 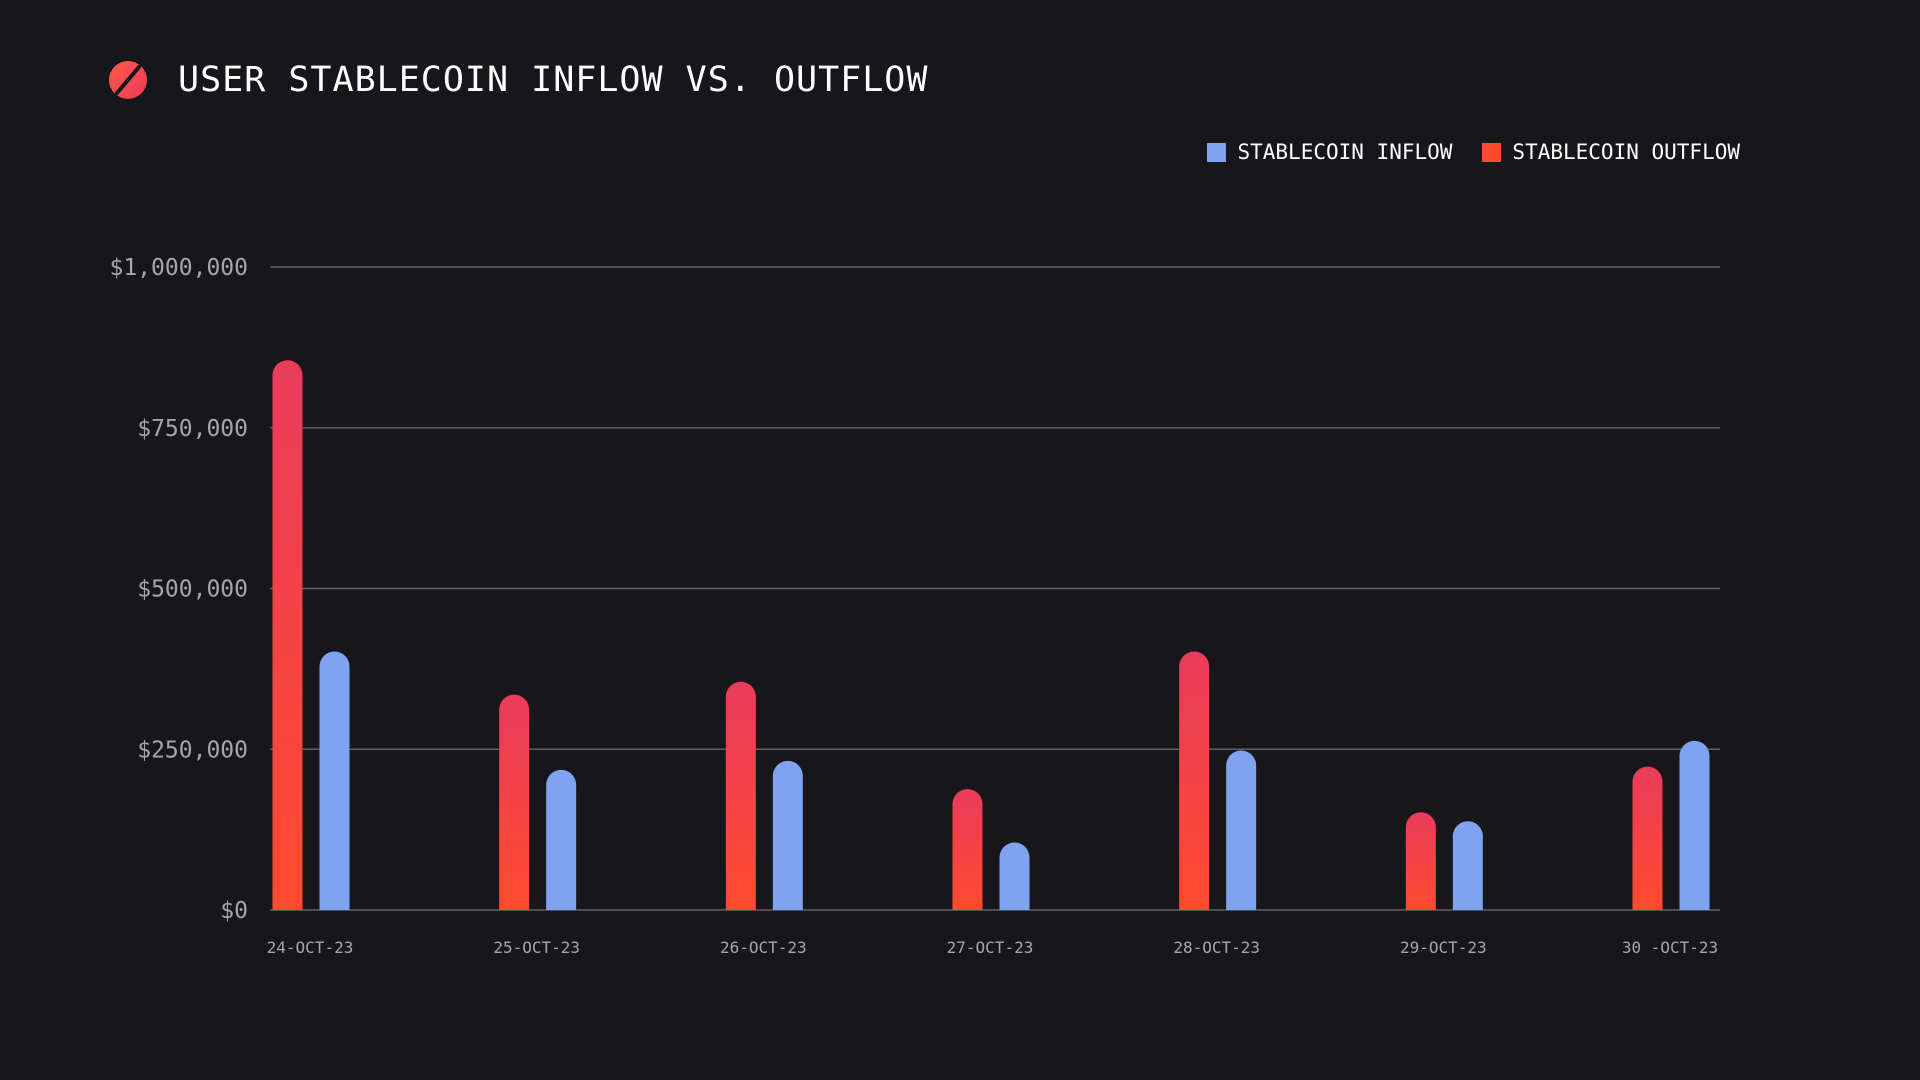 What do you see at coordinates (1345, 152) in the screenshot?
I see `legend-label-inflow: STABLECOIN INFLOW` at bounding box center [1345, 152].